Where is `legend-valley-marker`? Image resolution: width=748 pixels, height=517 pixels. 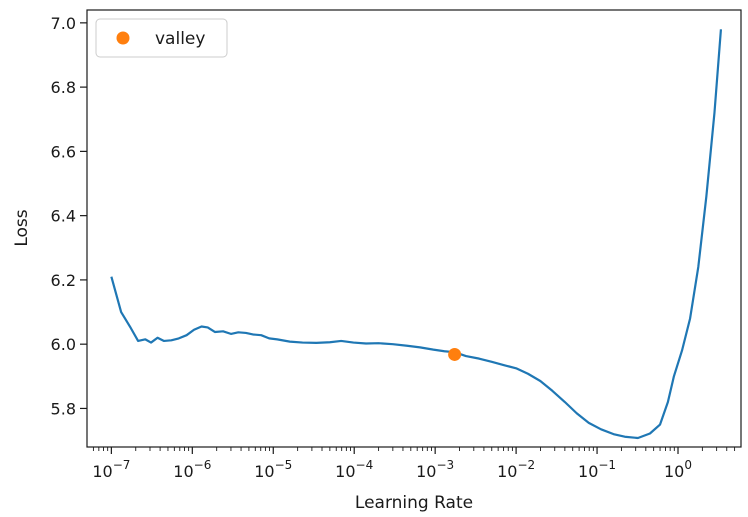 legend-valley-marker is located at coordinates (123, 38).